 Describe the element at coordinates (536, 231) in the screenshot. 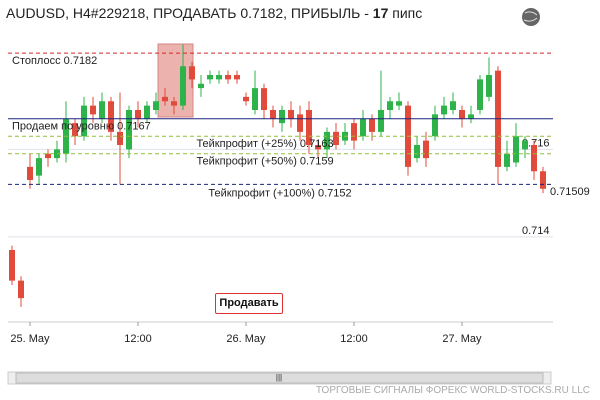

I see `y-tick-label: 0.714` at that location.